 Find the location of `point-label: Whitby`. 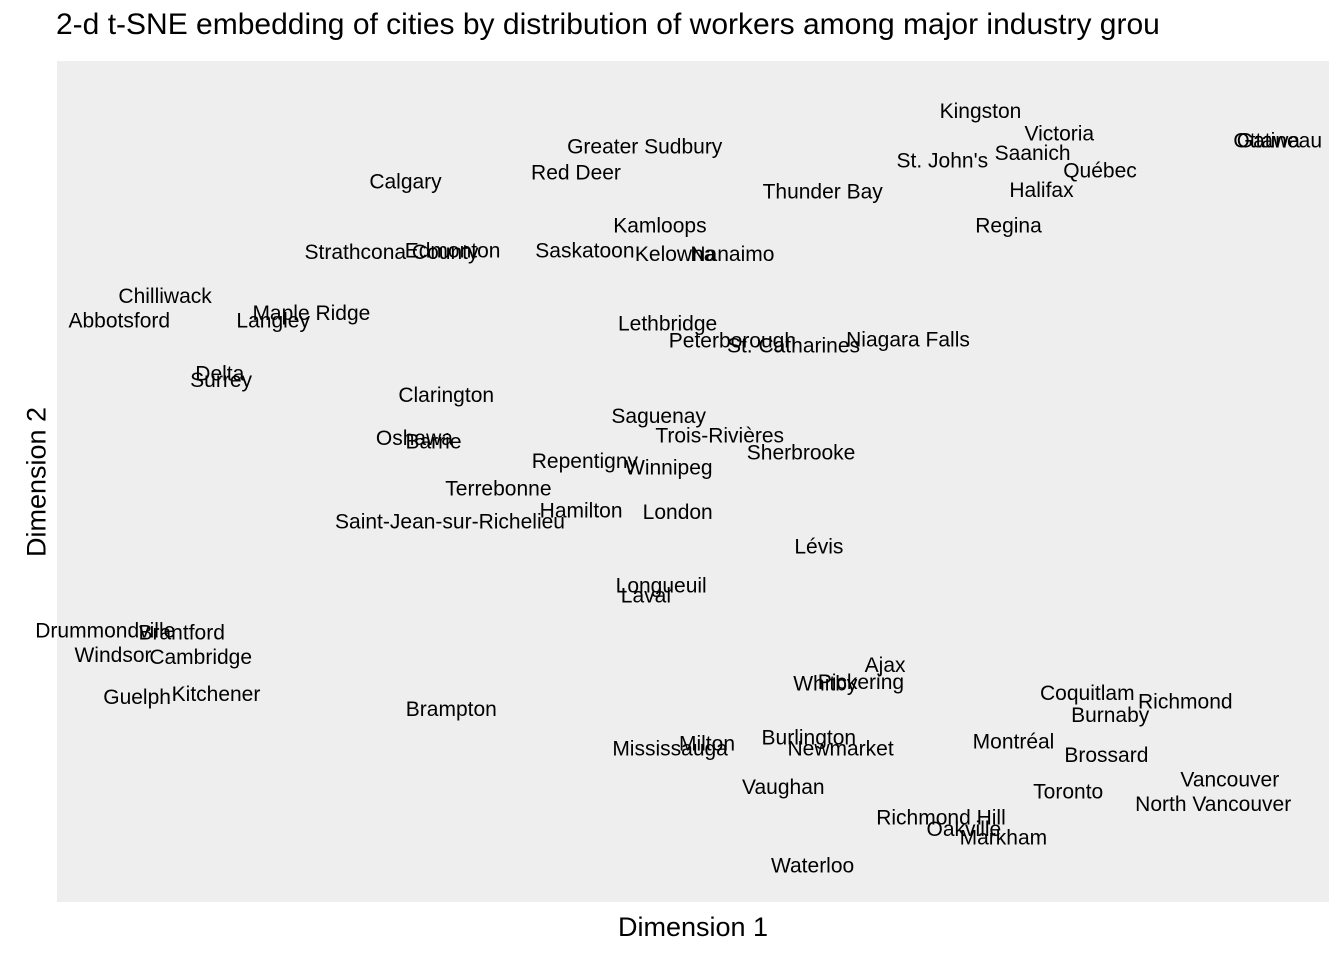

point-label: Whitby is located at coordinates (825, 684).